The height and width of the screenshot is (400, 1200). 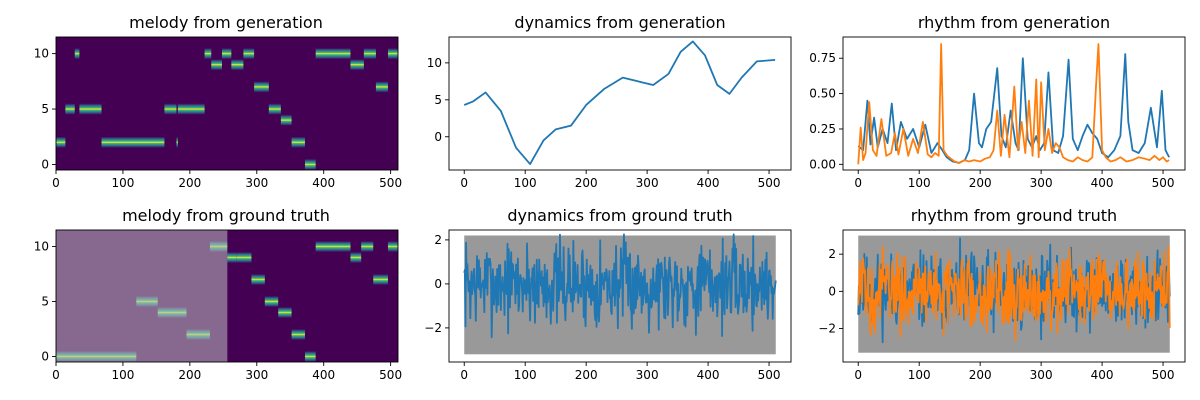 What do you see at coordinates (226, 22) in the screenshot?
I see `panel-title: melody from generation` at bounding box center [226, 22].